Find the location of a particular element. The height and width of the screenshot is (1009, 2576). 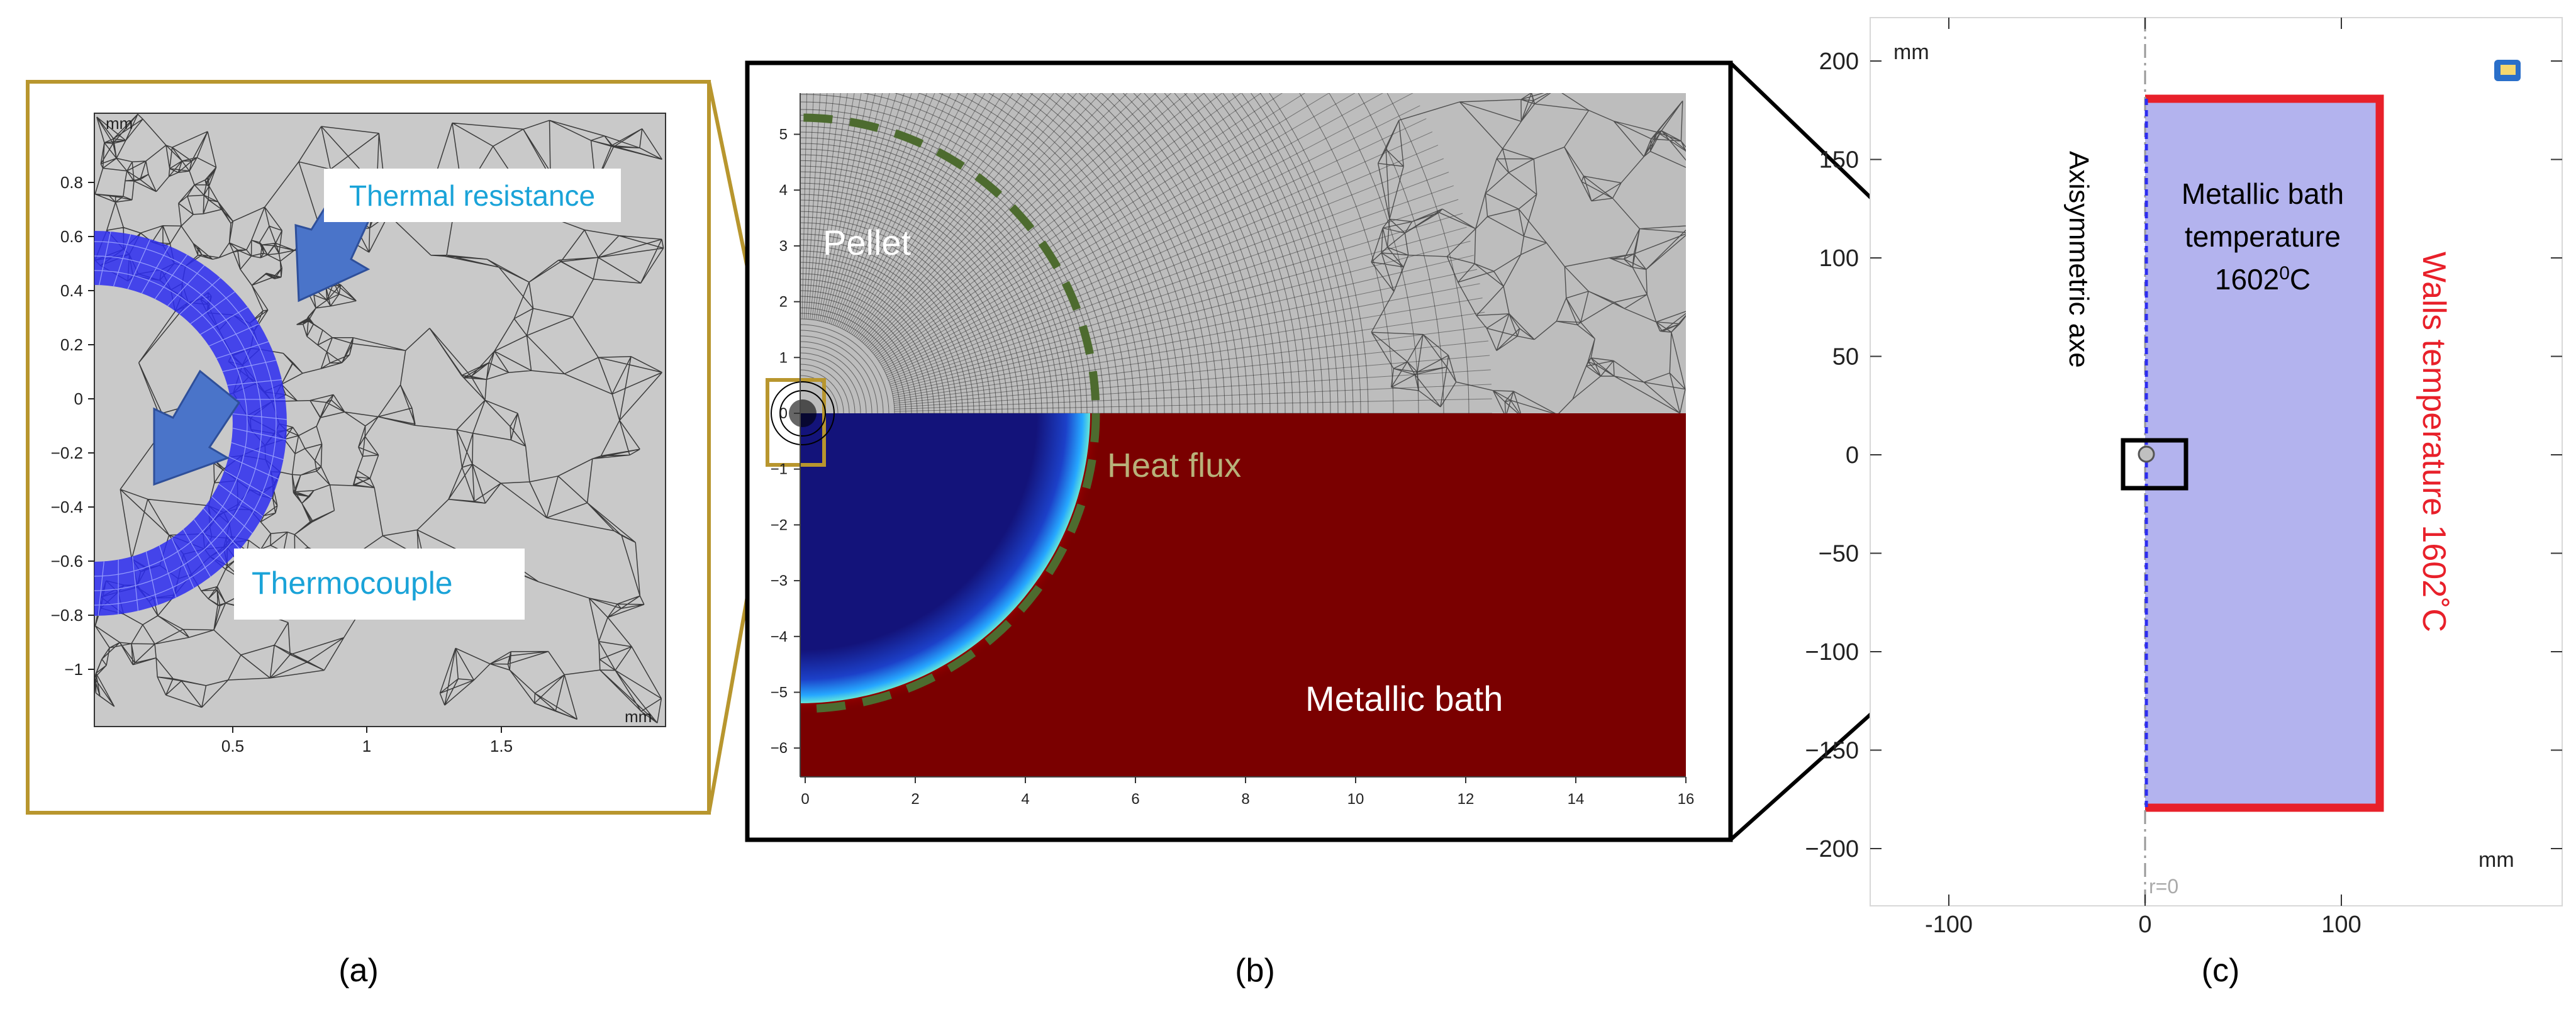

panel-c-x-tick-label: 100 is located at coordinates (2341, 925).